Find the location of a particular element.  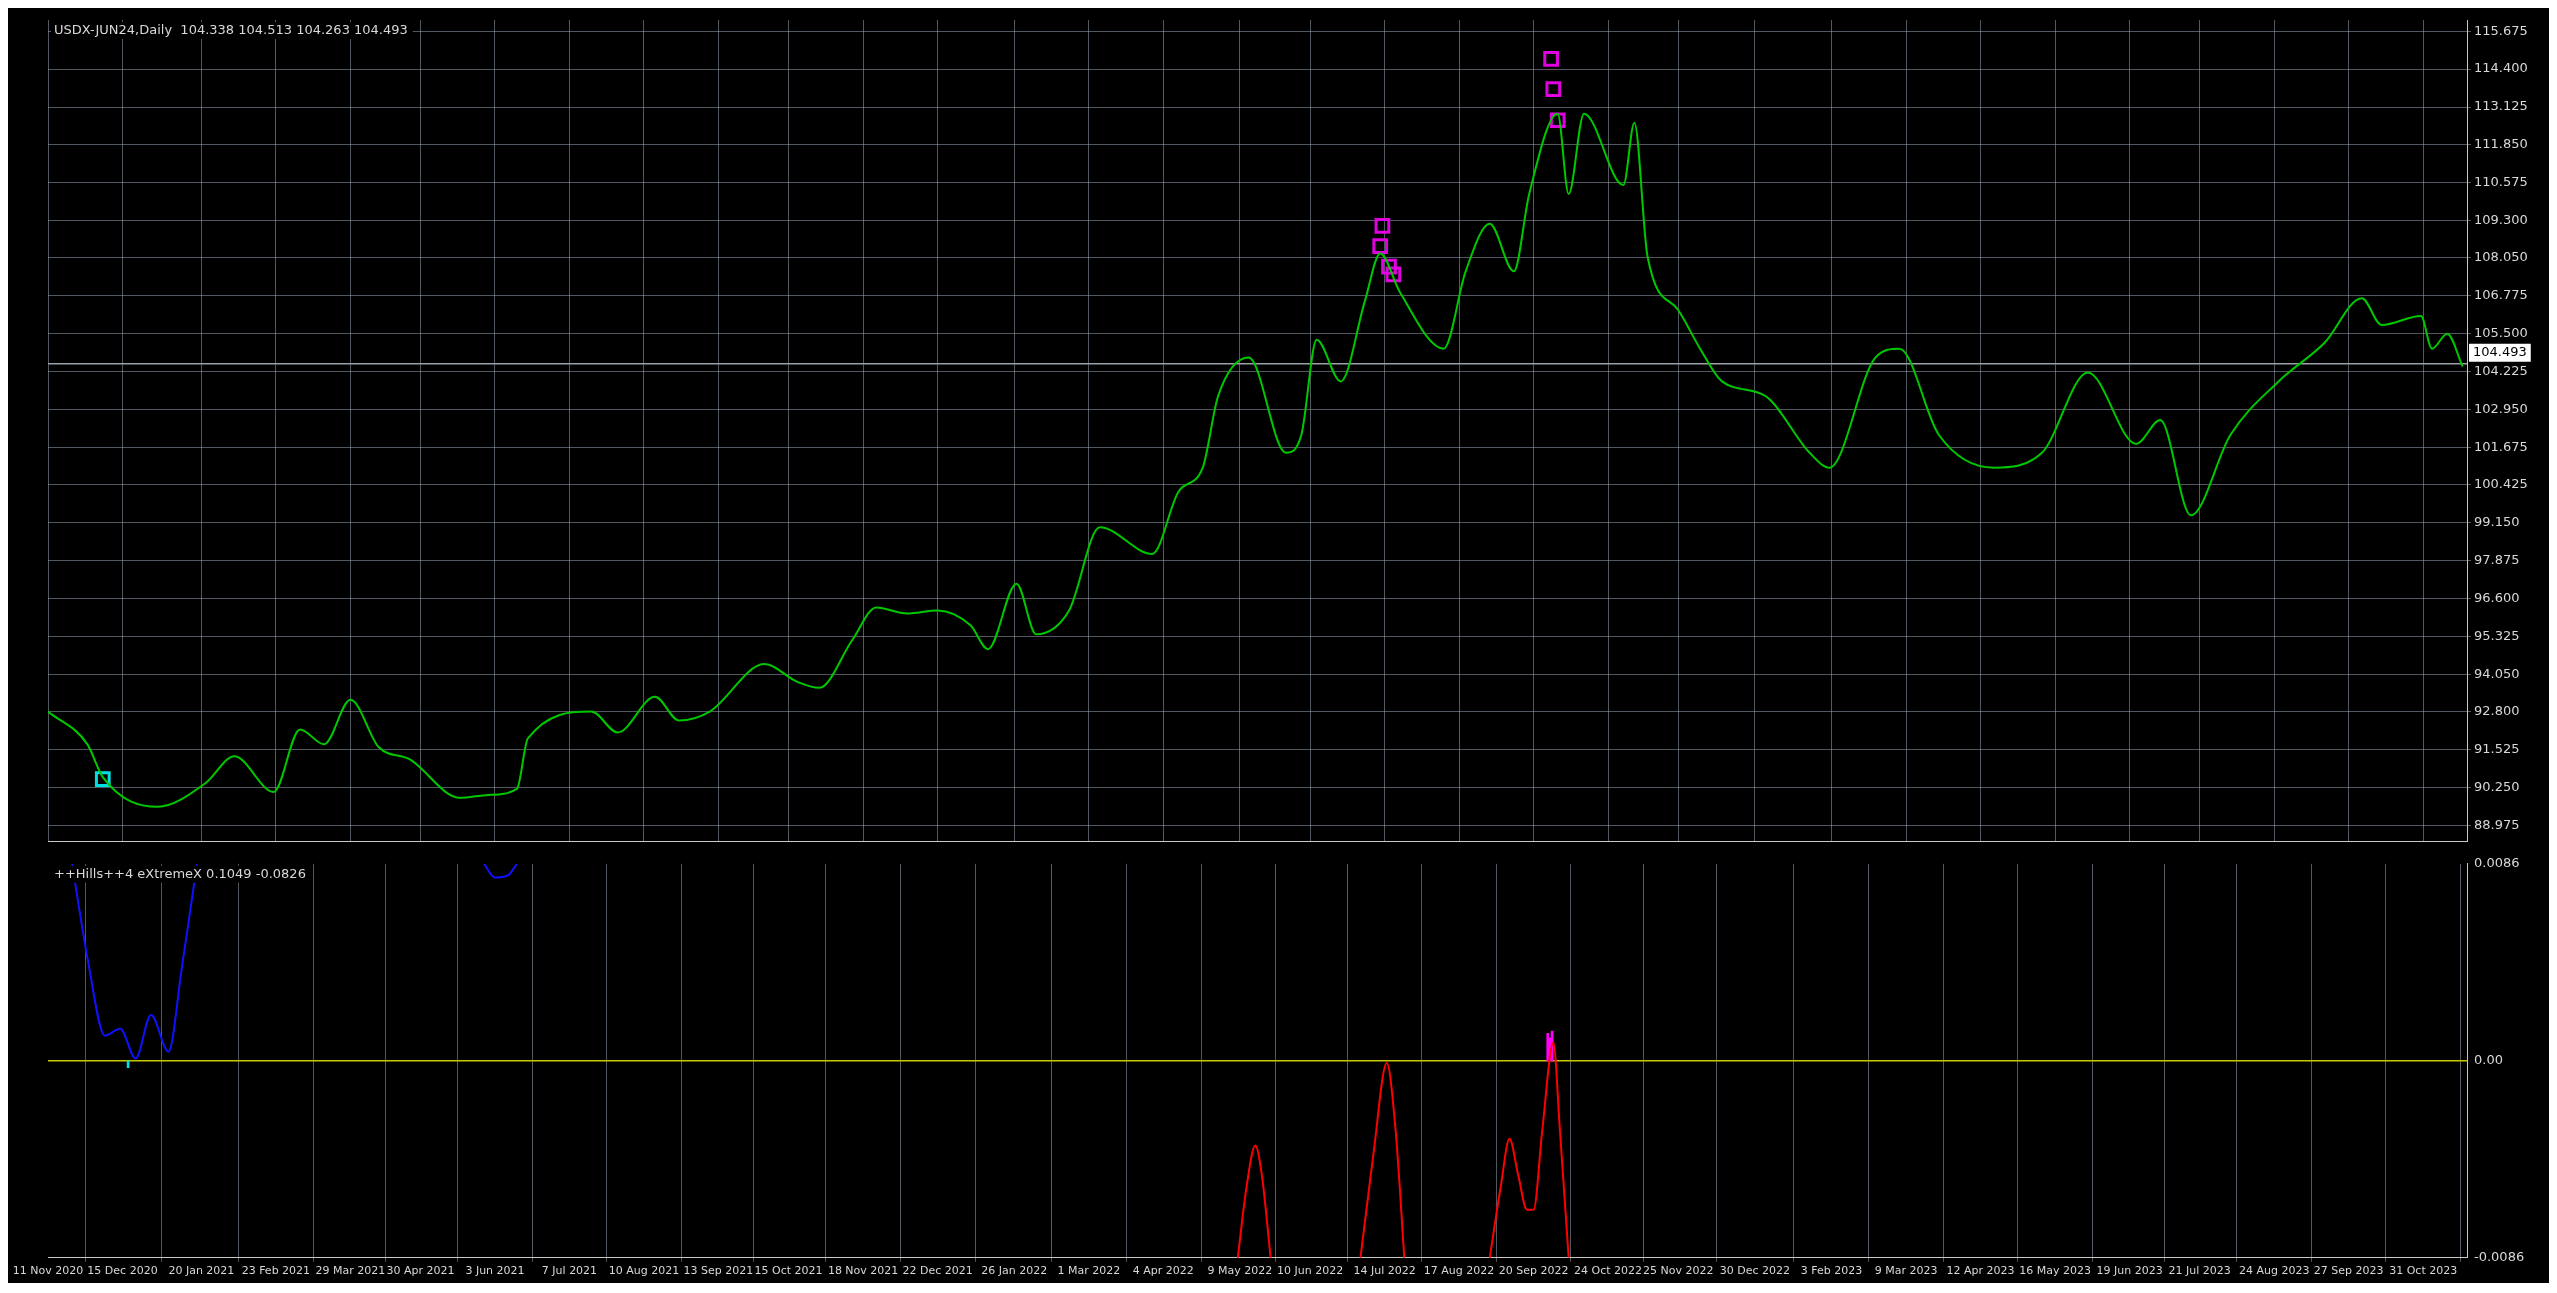

x-tick-label: 16 May 2023 is located at coordinates (2055, 1271).